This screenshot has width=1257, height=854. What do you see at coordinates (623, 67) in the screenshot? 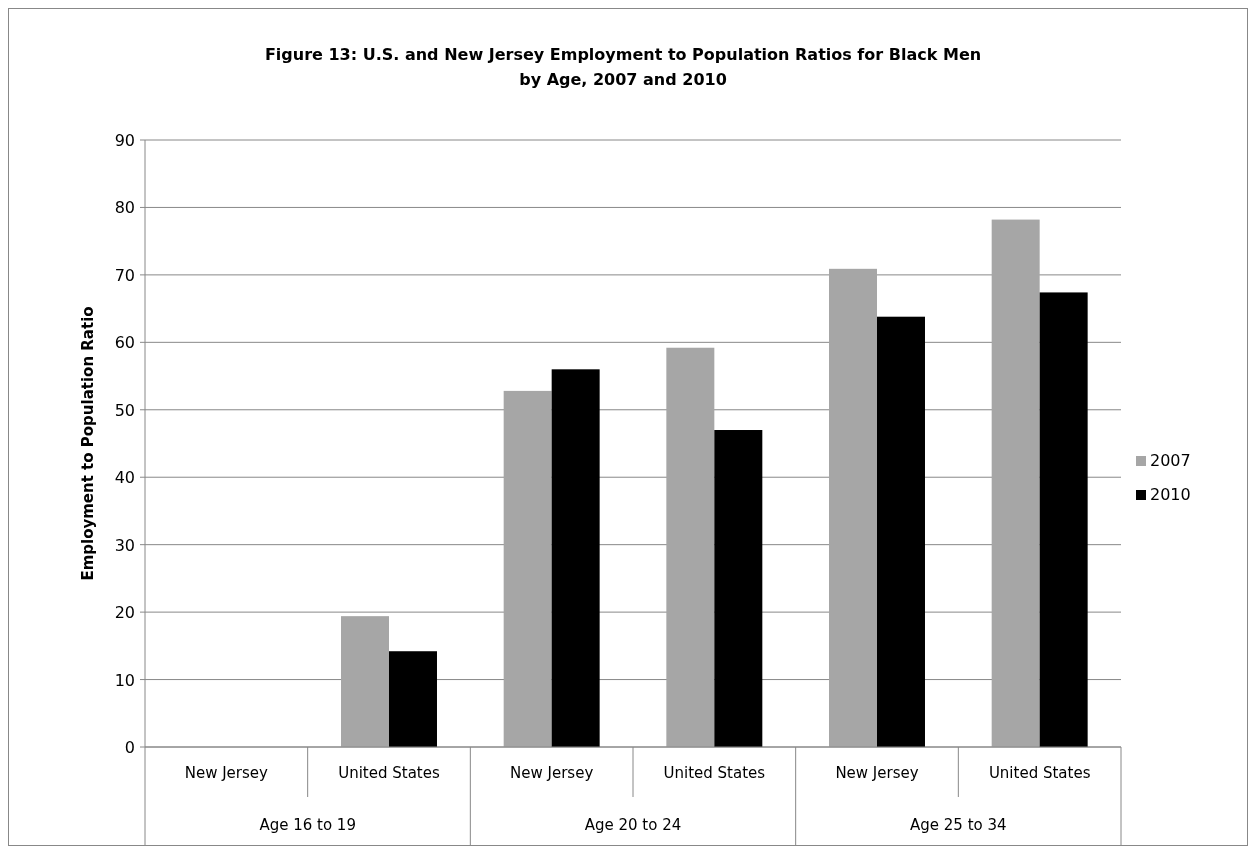
I see `chart-title: Figure 13: U.S. and New Jersey Employment to Population Ratios for Black Men by Age, 2007 and 2010` at bounding box center [623, 67].